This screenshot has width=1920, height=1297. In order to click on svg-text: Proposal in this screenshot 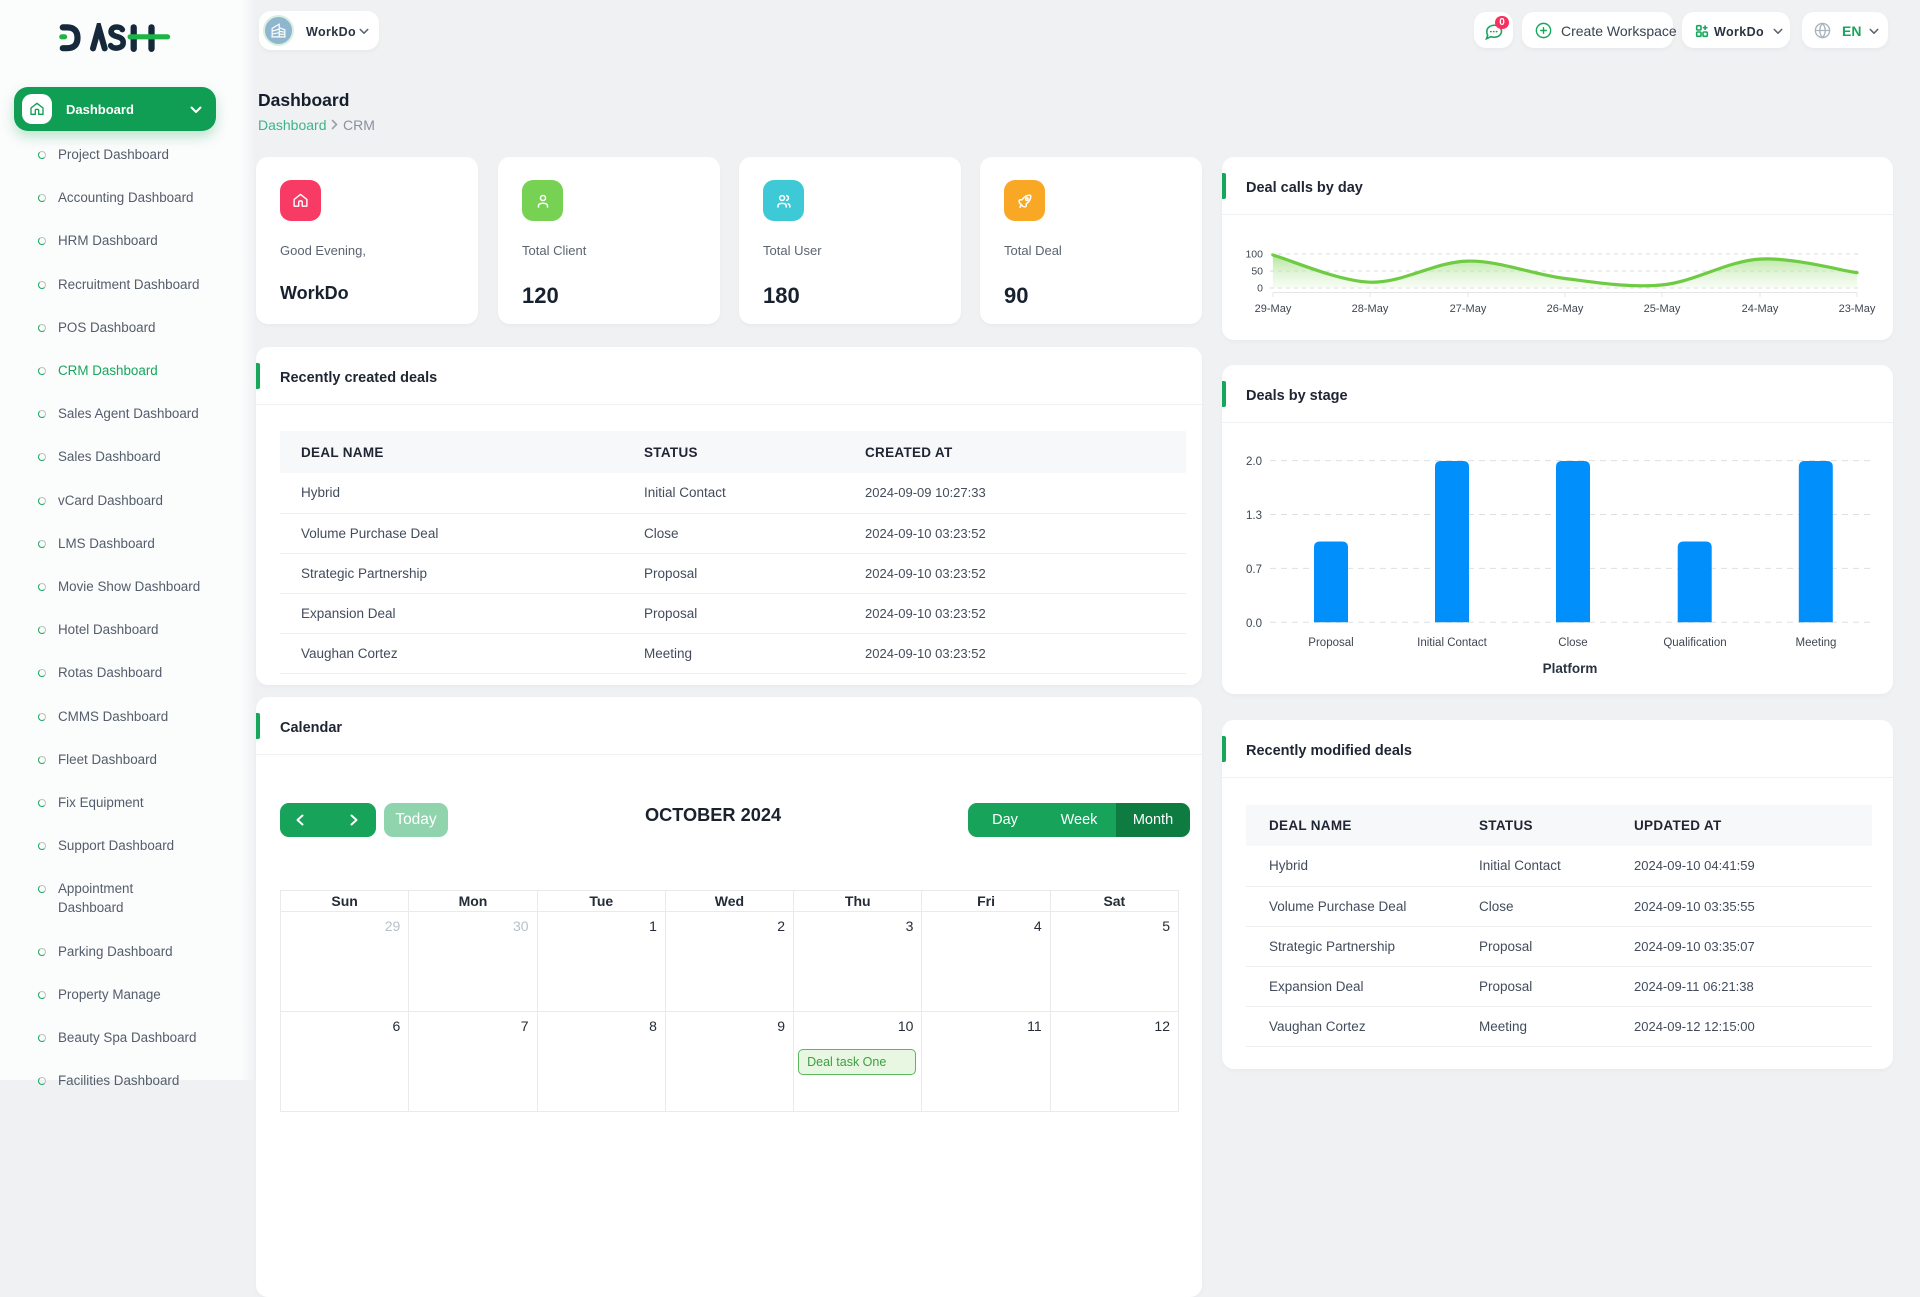, I will do `click(1330, 643)`.